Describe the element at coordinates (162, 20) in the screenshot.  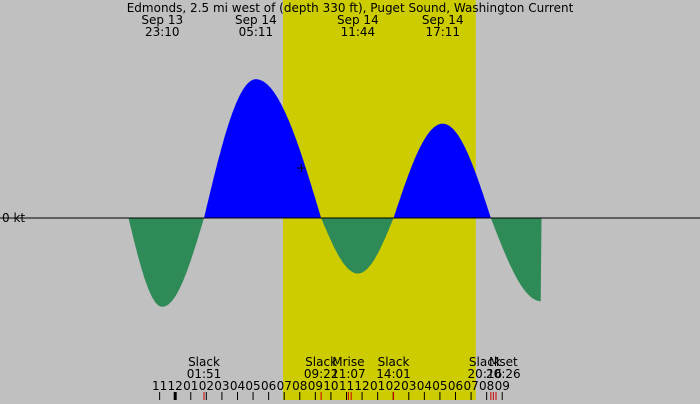
I see `extreme-date-label: Sep 13` at that location.